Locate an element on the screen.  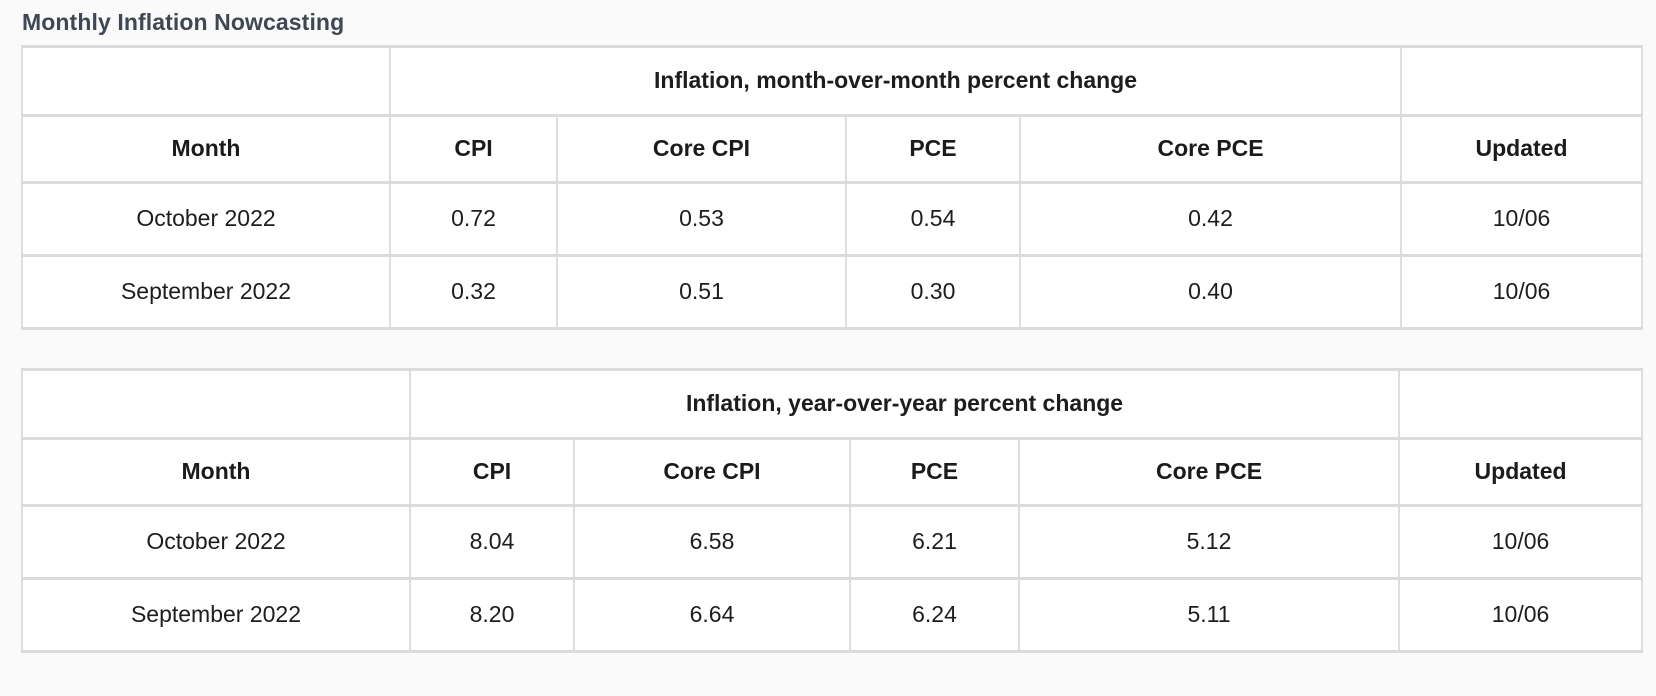
cell-cpi: 0.32 is located at coordinates (473, 292).